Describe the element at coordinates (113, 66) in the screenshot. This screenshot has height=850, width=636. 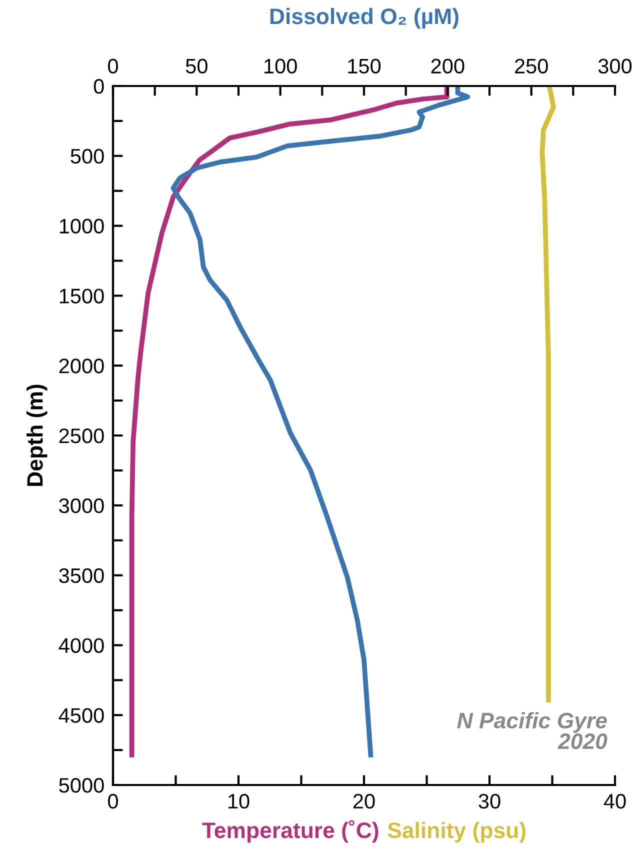
I see `x2-tick-label: 0` at that location.